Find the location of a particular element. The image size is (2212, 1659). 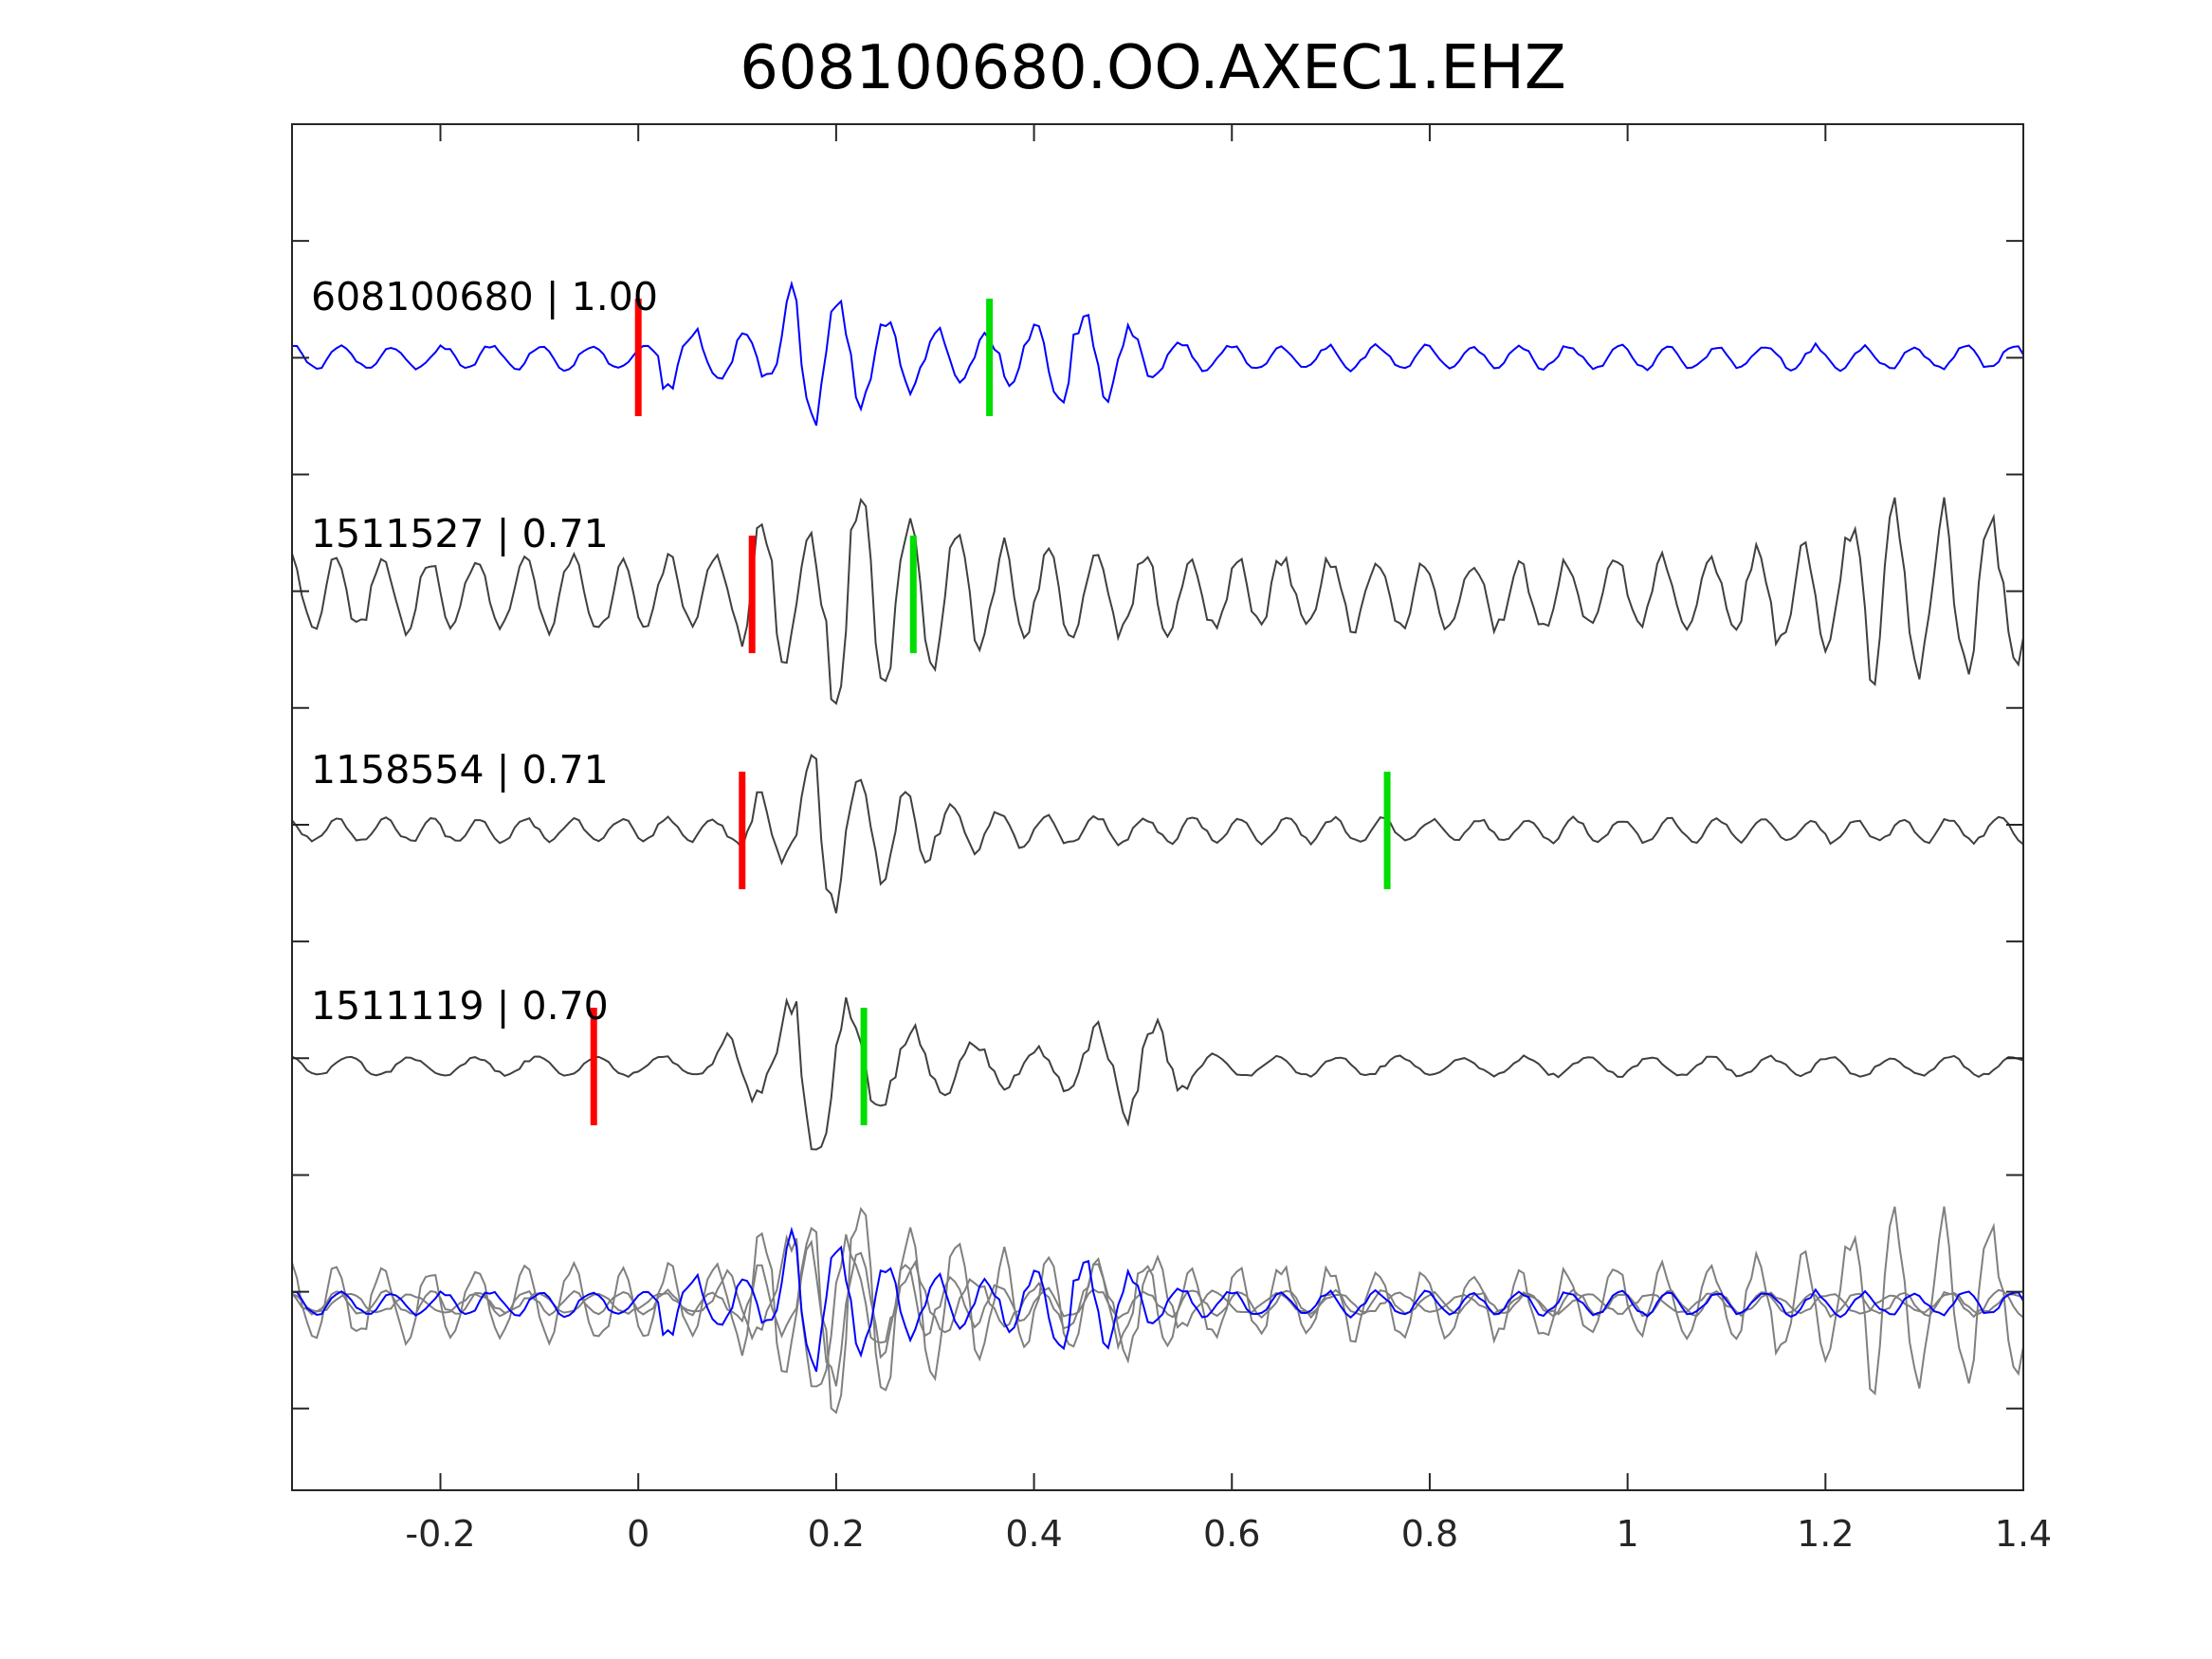

x-tick-label: -0.2 is located at coordinates (440, 1534).